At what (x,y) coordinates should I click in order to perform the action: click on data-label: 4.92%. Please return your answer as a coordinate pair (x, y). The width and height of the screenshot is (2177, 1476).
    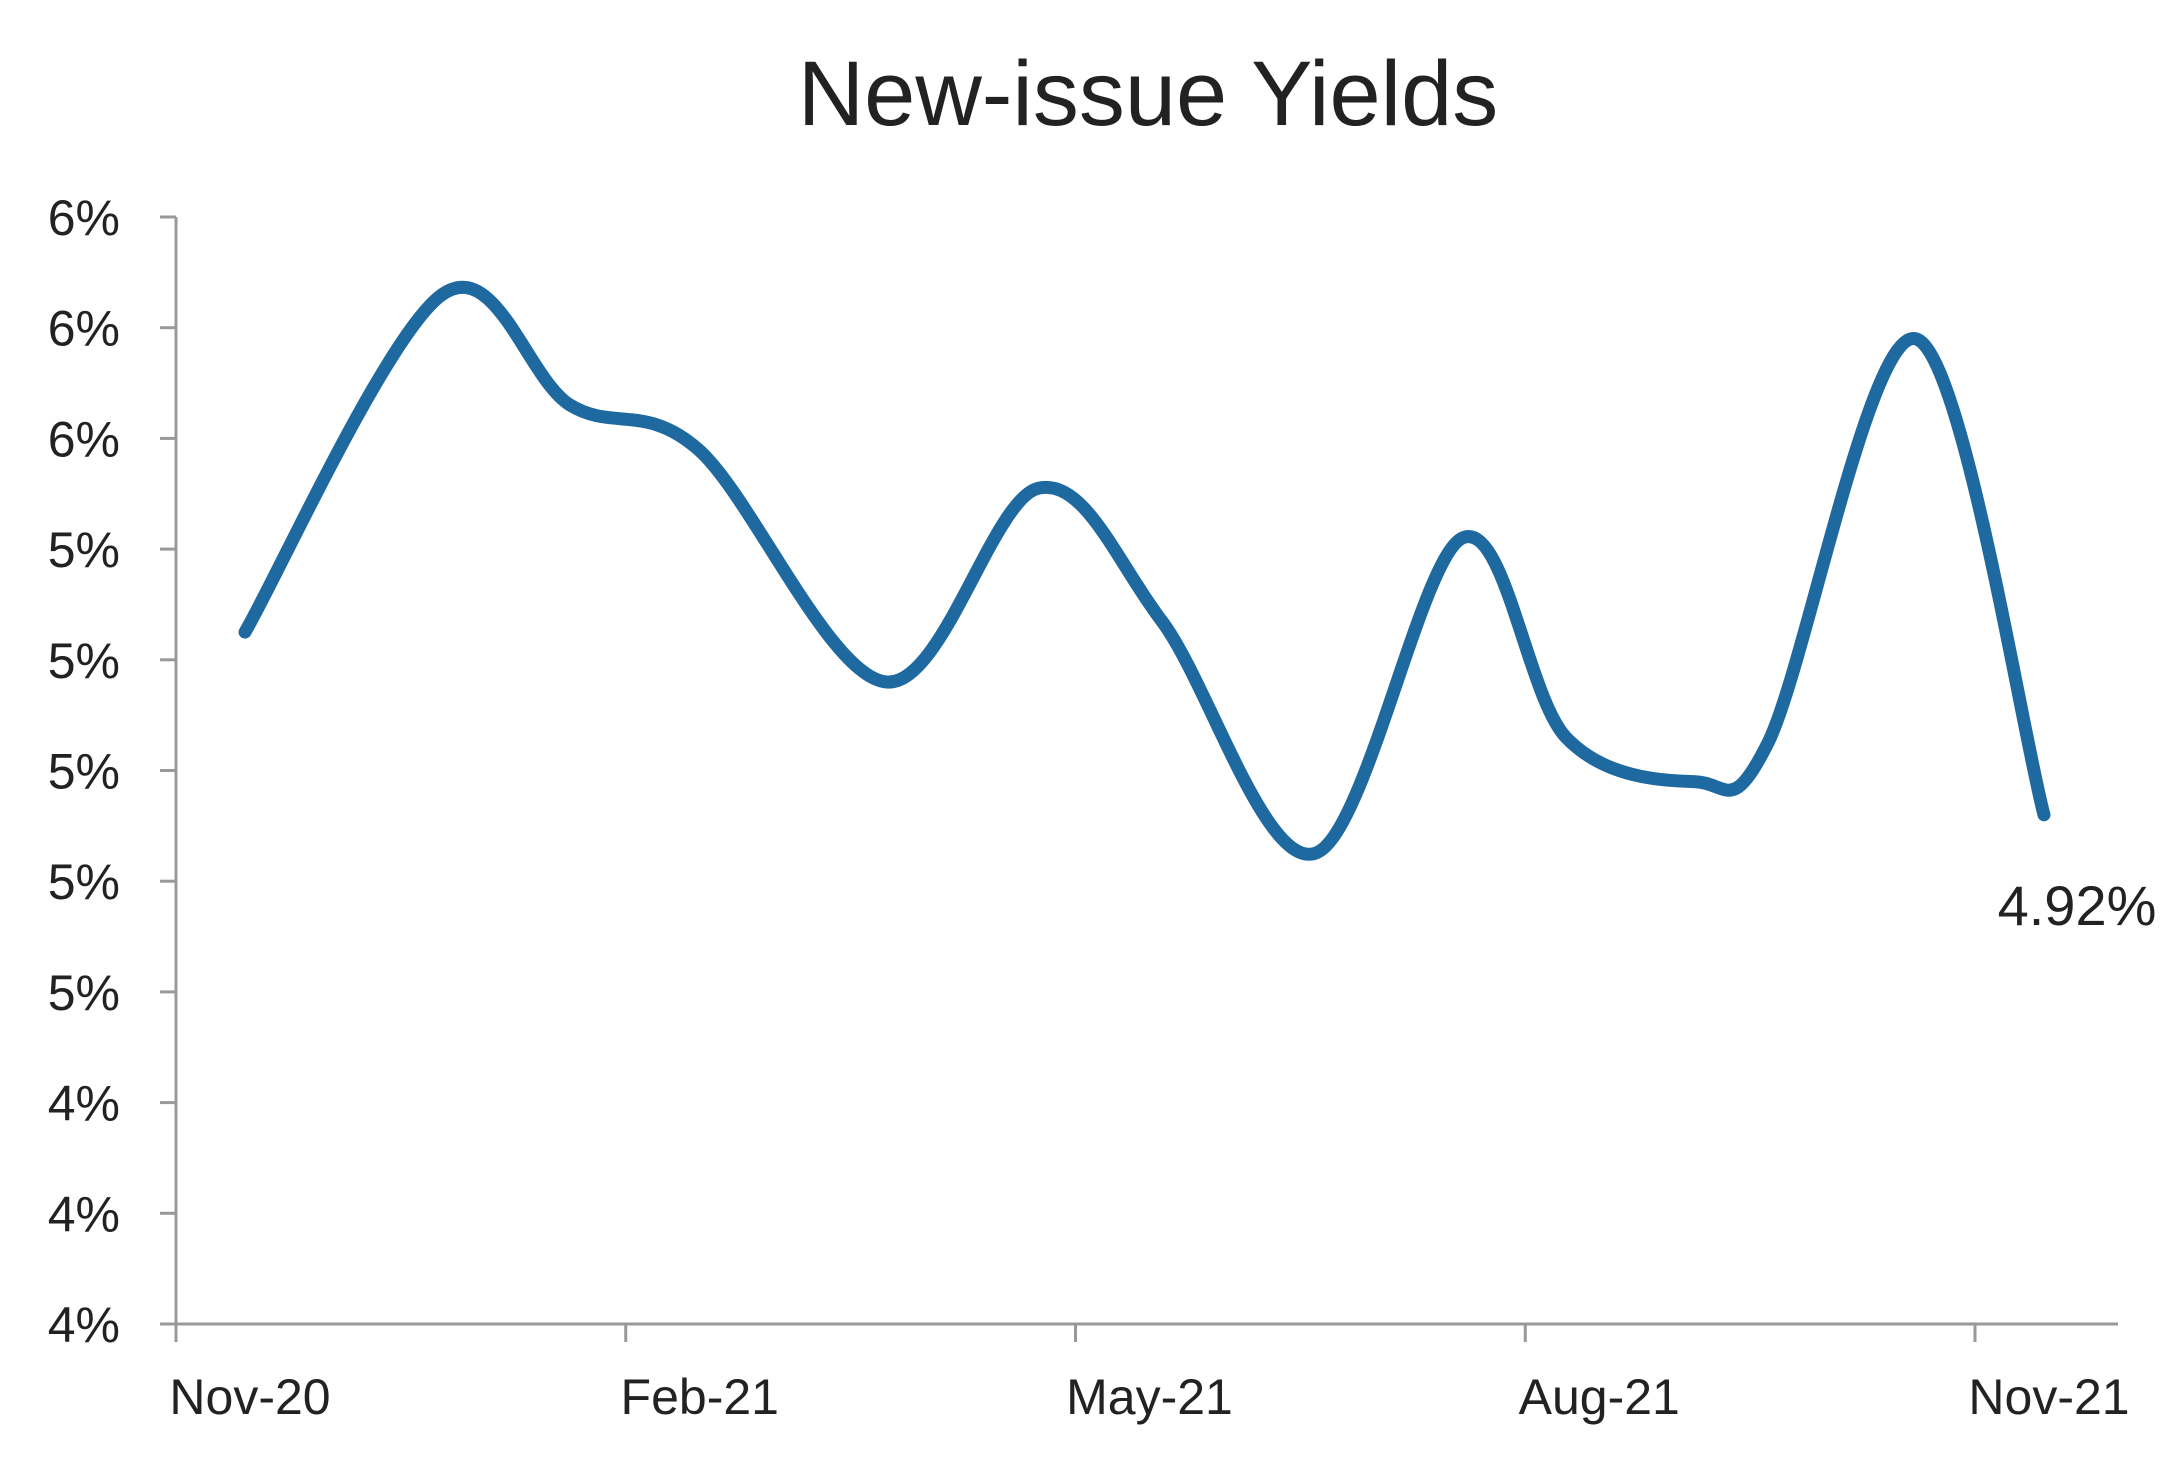
    Looking at the image, I should click on (2077, 905).